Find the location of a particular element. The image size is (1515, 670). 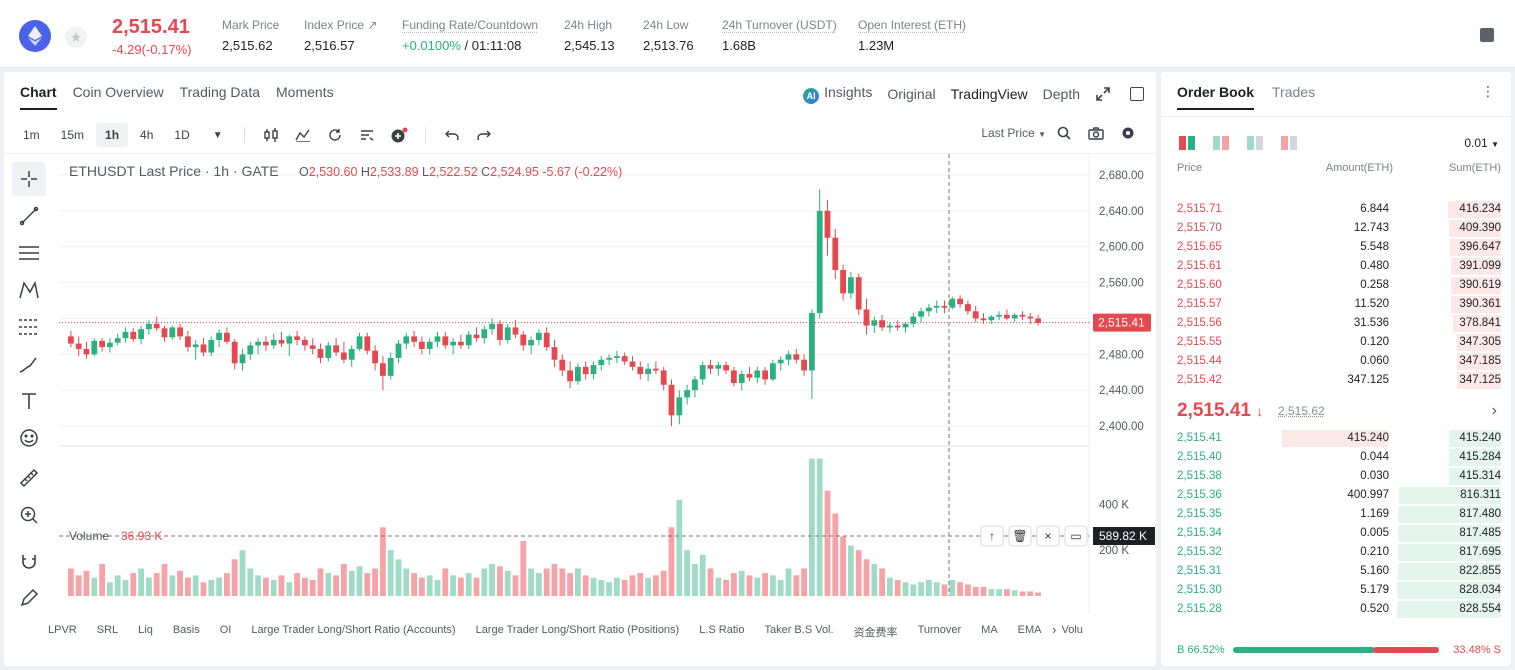

interval-1m: 1m is located at coordinates (31, 135).